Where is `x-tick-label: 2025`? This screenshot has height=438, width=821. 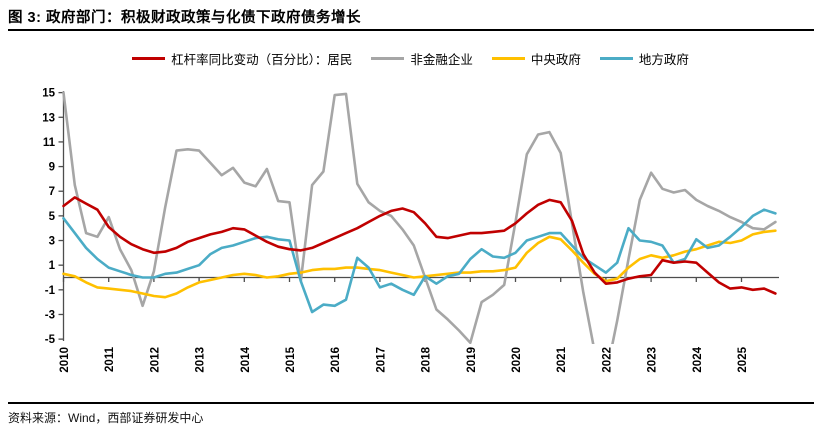 x-tick-label: 2025 is located at coordinates (743, 359).